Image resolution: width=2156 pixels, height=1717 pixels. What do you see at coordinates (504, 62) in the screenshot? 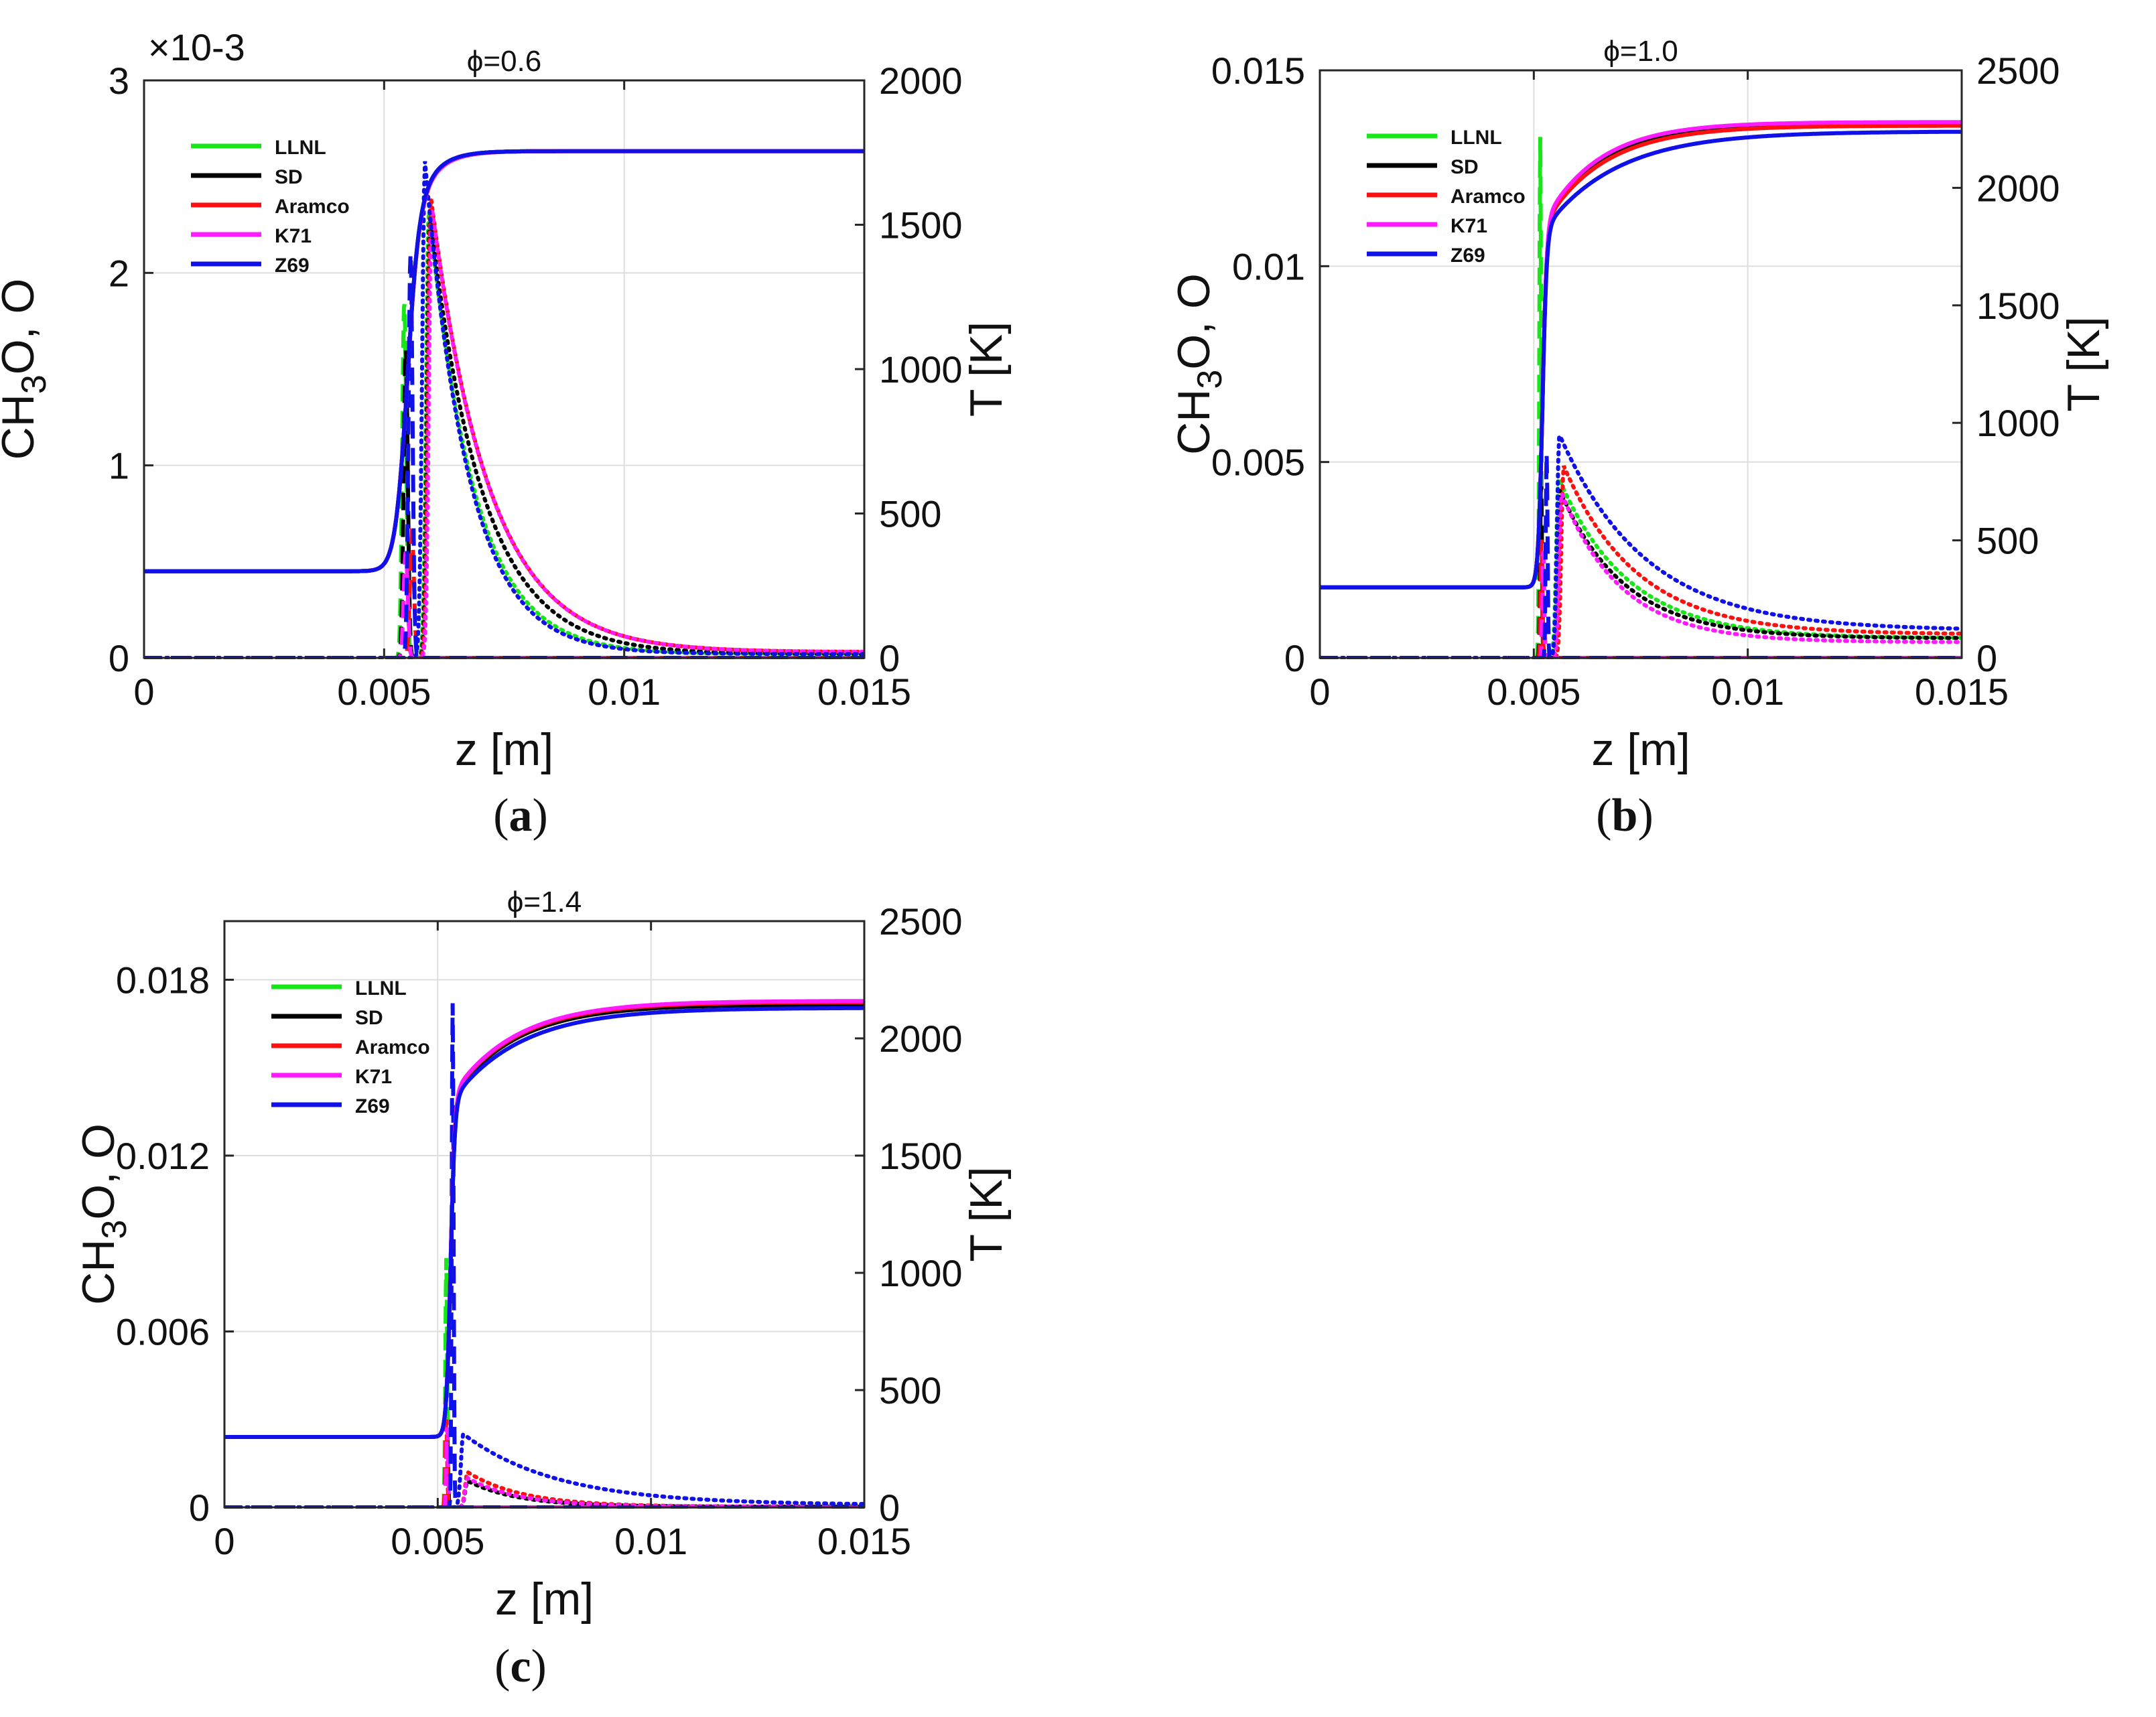
I see `chart-title: ϕ=0.6` at bounding box center [504, 62].